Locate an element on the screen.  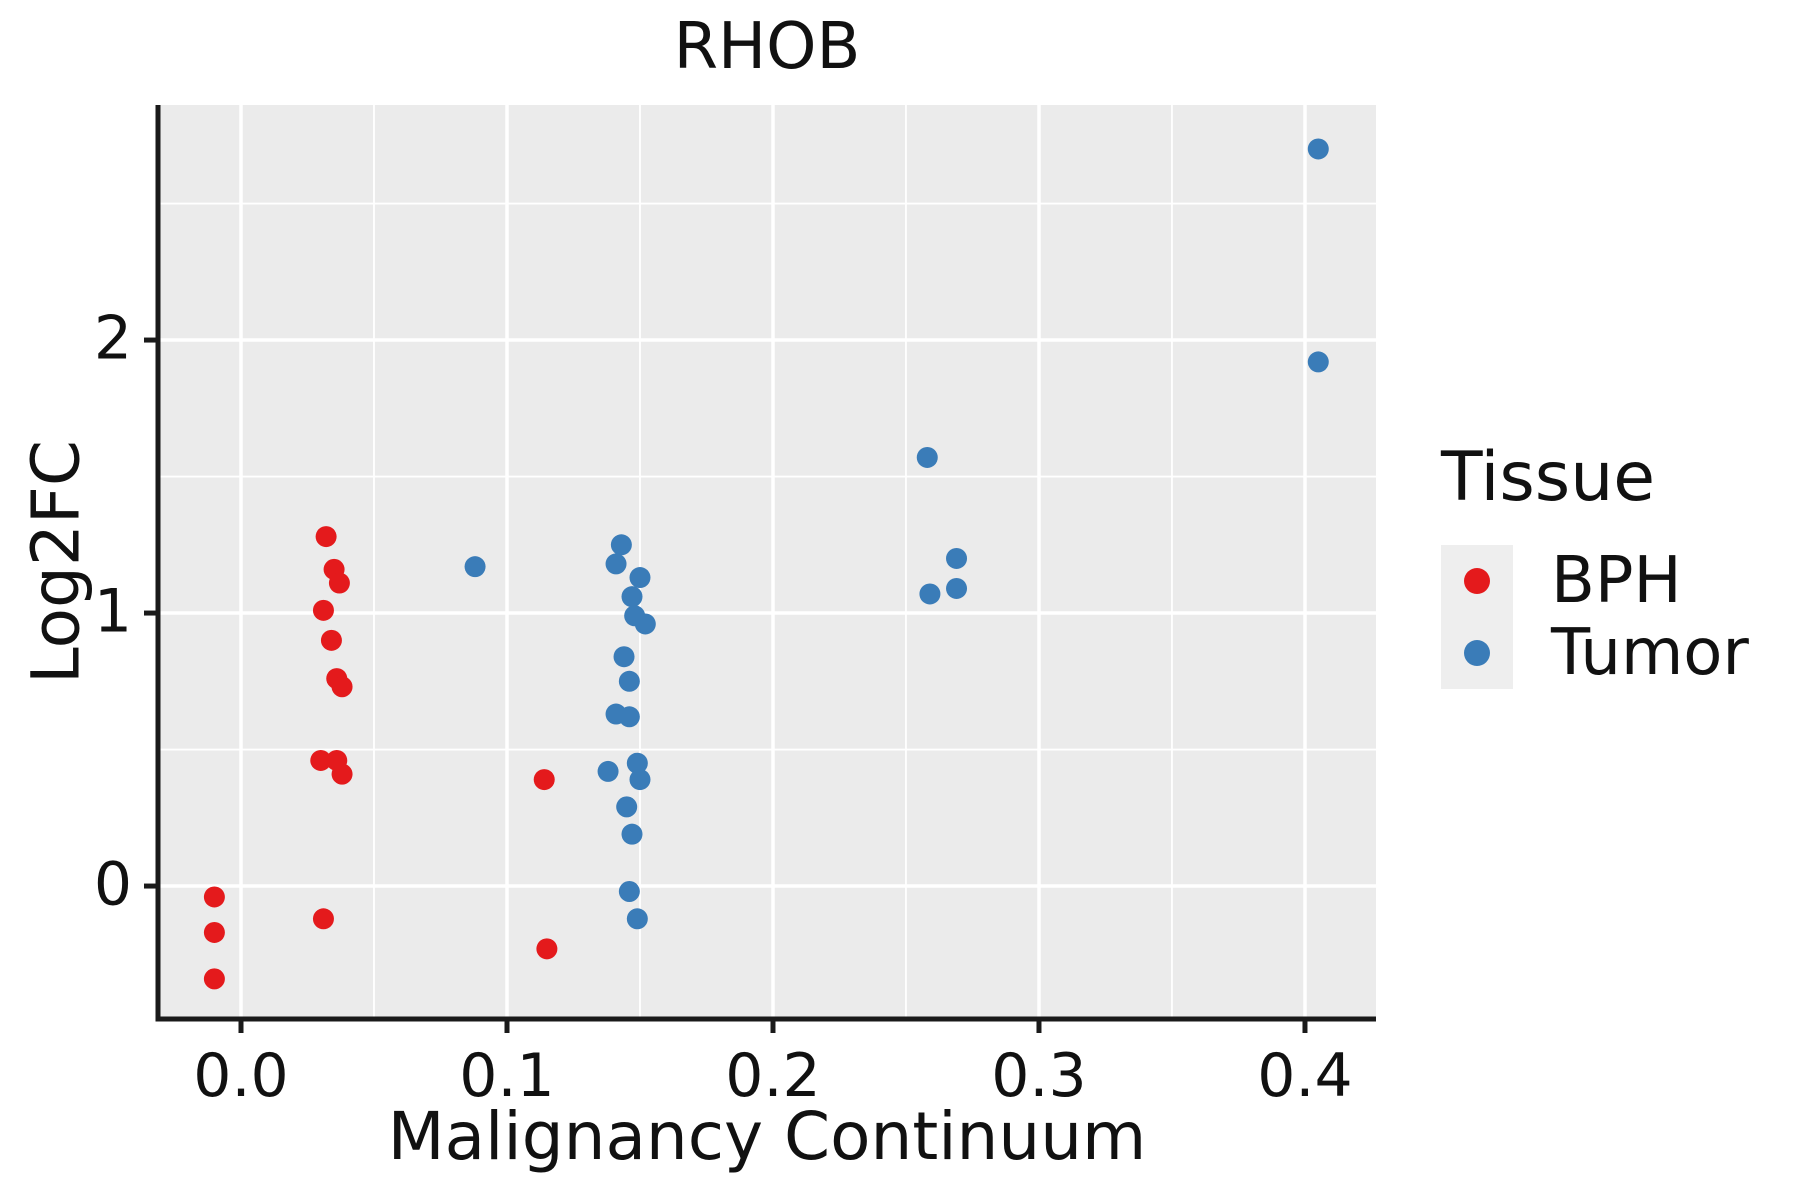
x-tick-label: 0.2 is located at coordinates (773, 1076).